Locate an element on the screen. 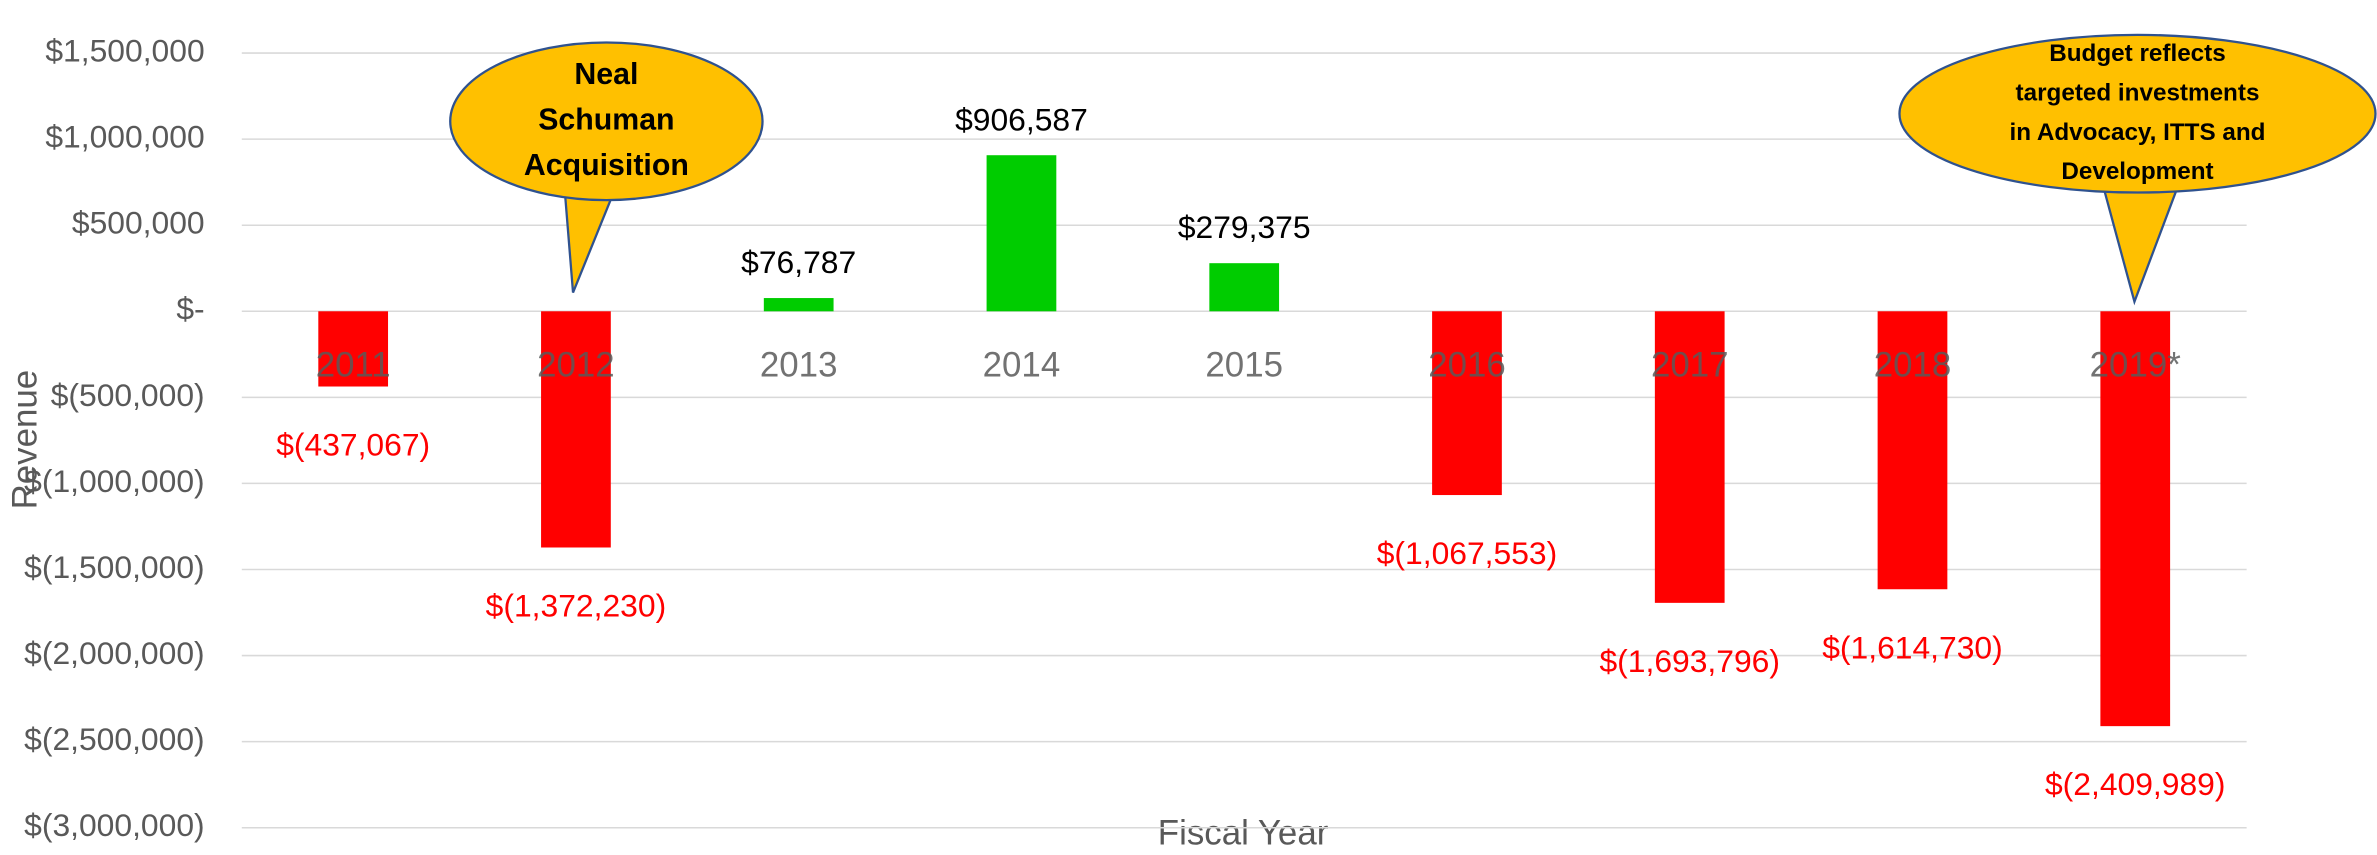 This screenshot has width=2377, height=855. callout-text: targeted investments is located at coordinates (2138, 92).